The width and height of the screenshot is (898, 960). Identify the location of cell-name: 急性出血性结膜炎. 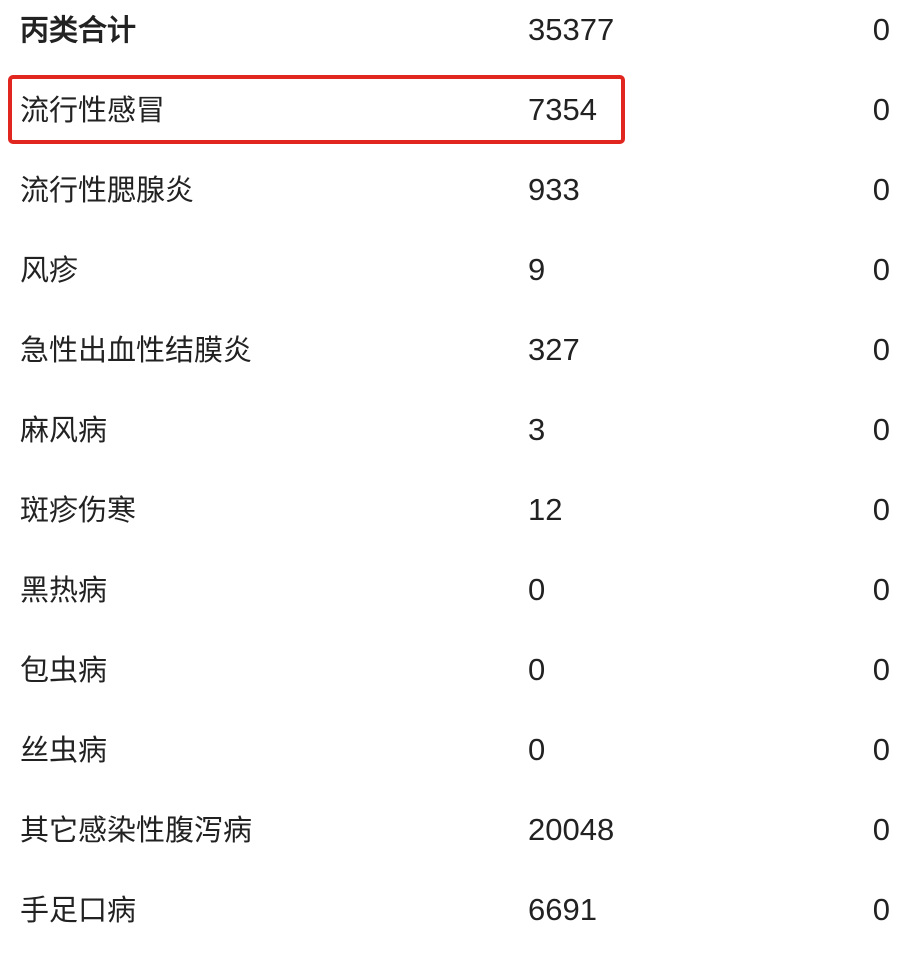
(136, 350).